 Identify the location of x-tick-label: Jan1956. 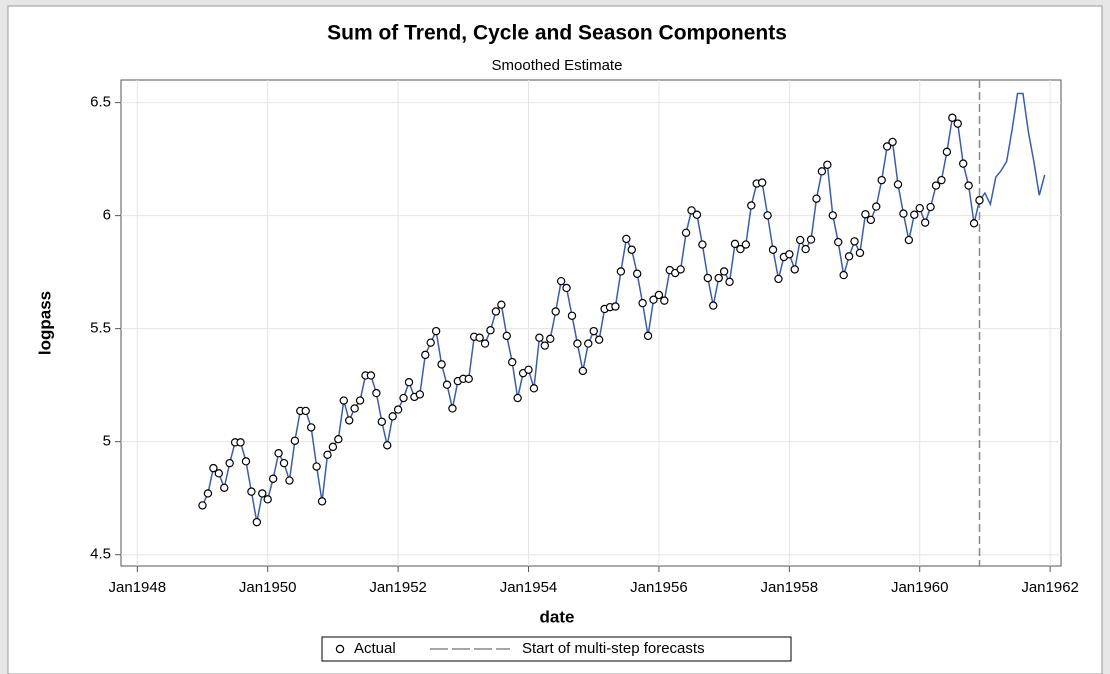
(659, 587).